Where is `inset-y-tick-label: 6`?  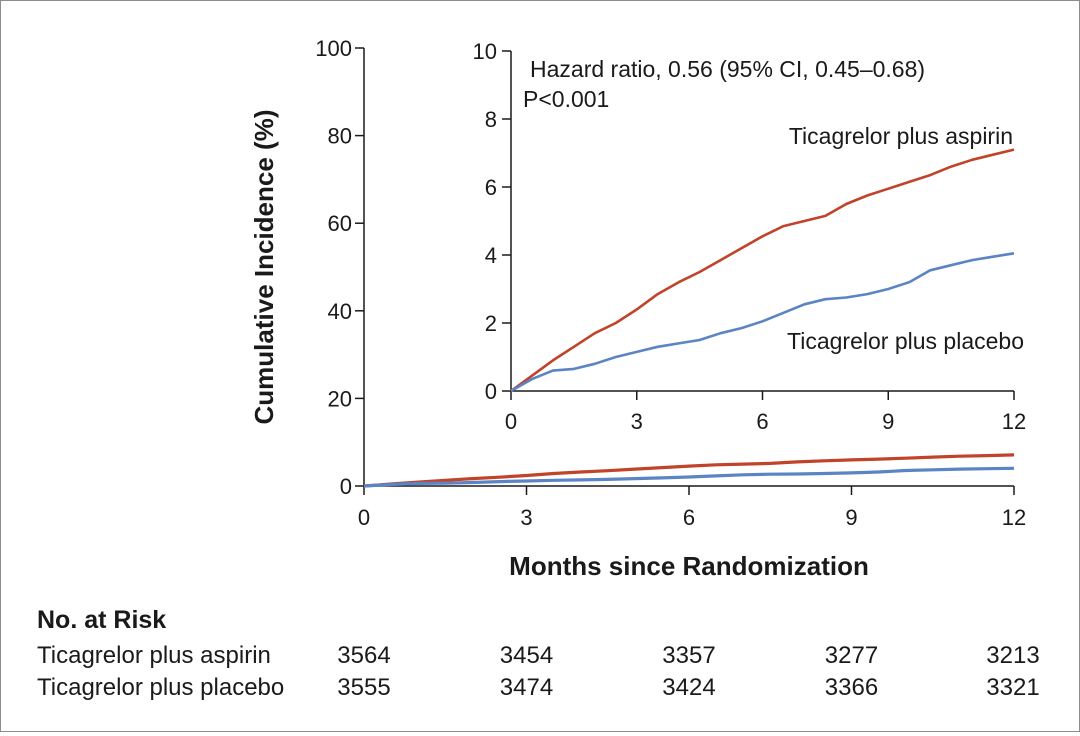 inset-y-tick-label: 6 is located at coordinates (491, 187).